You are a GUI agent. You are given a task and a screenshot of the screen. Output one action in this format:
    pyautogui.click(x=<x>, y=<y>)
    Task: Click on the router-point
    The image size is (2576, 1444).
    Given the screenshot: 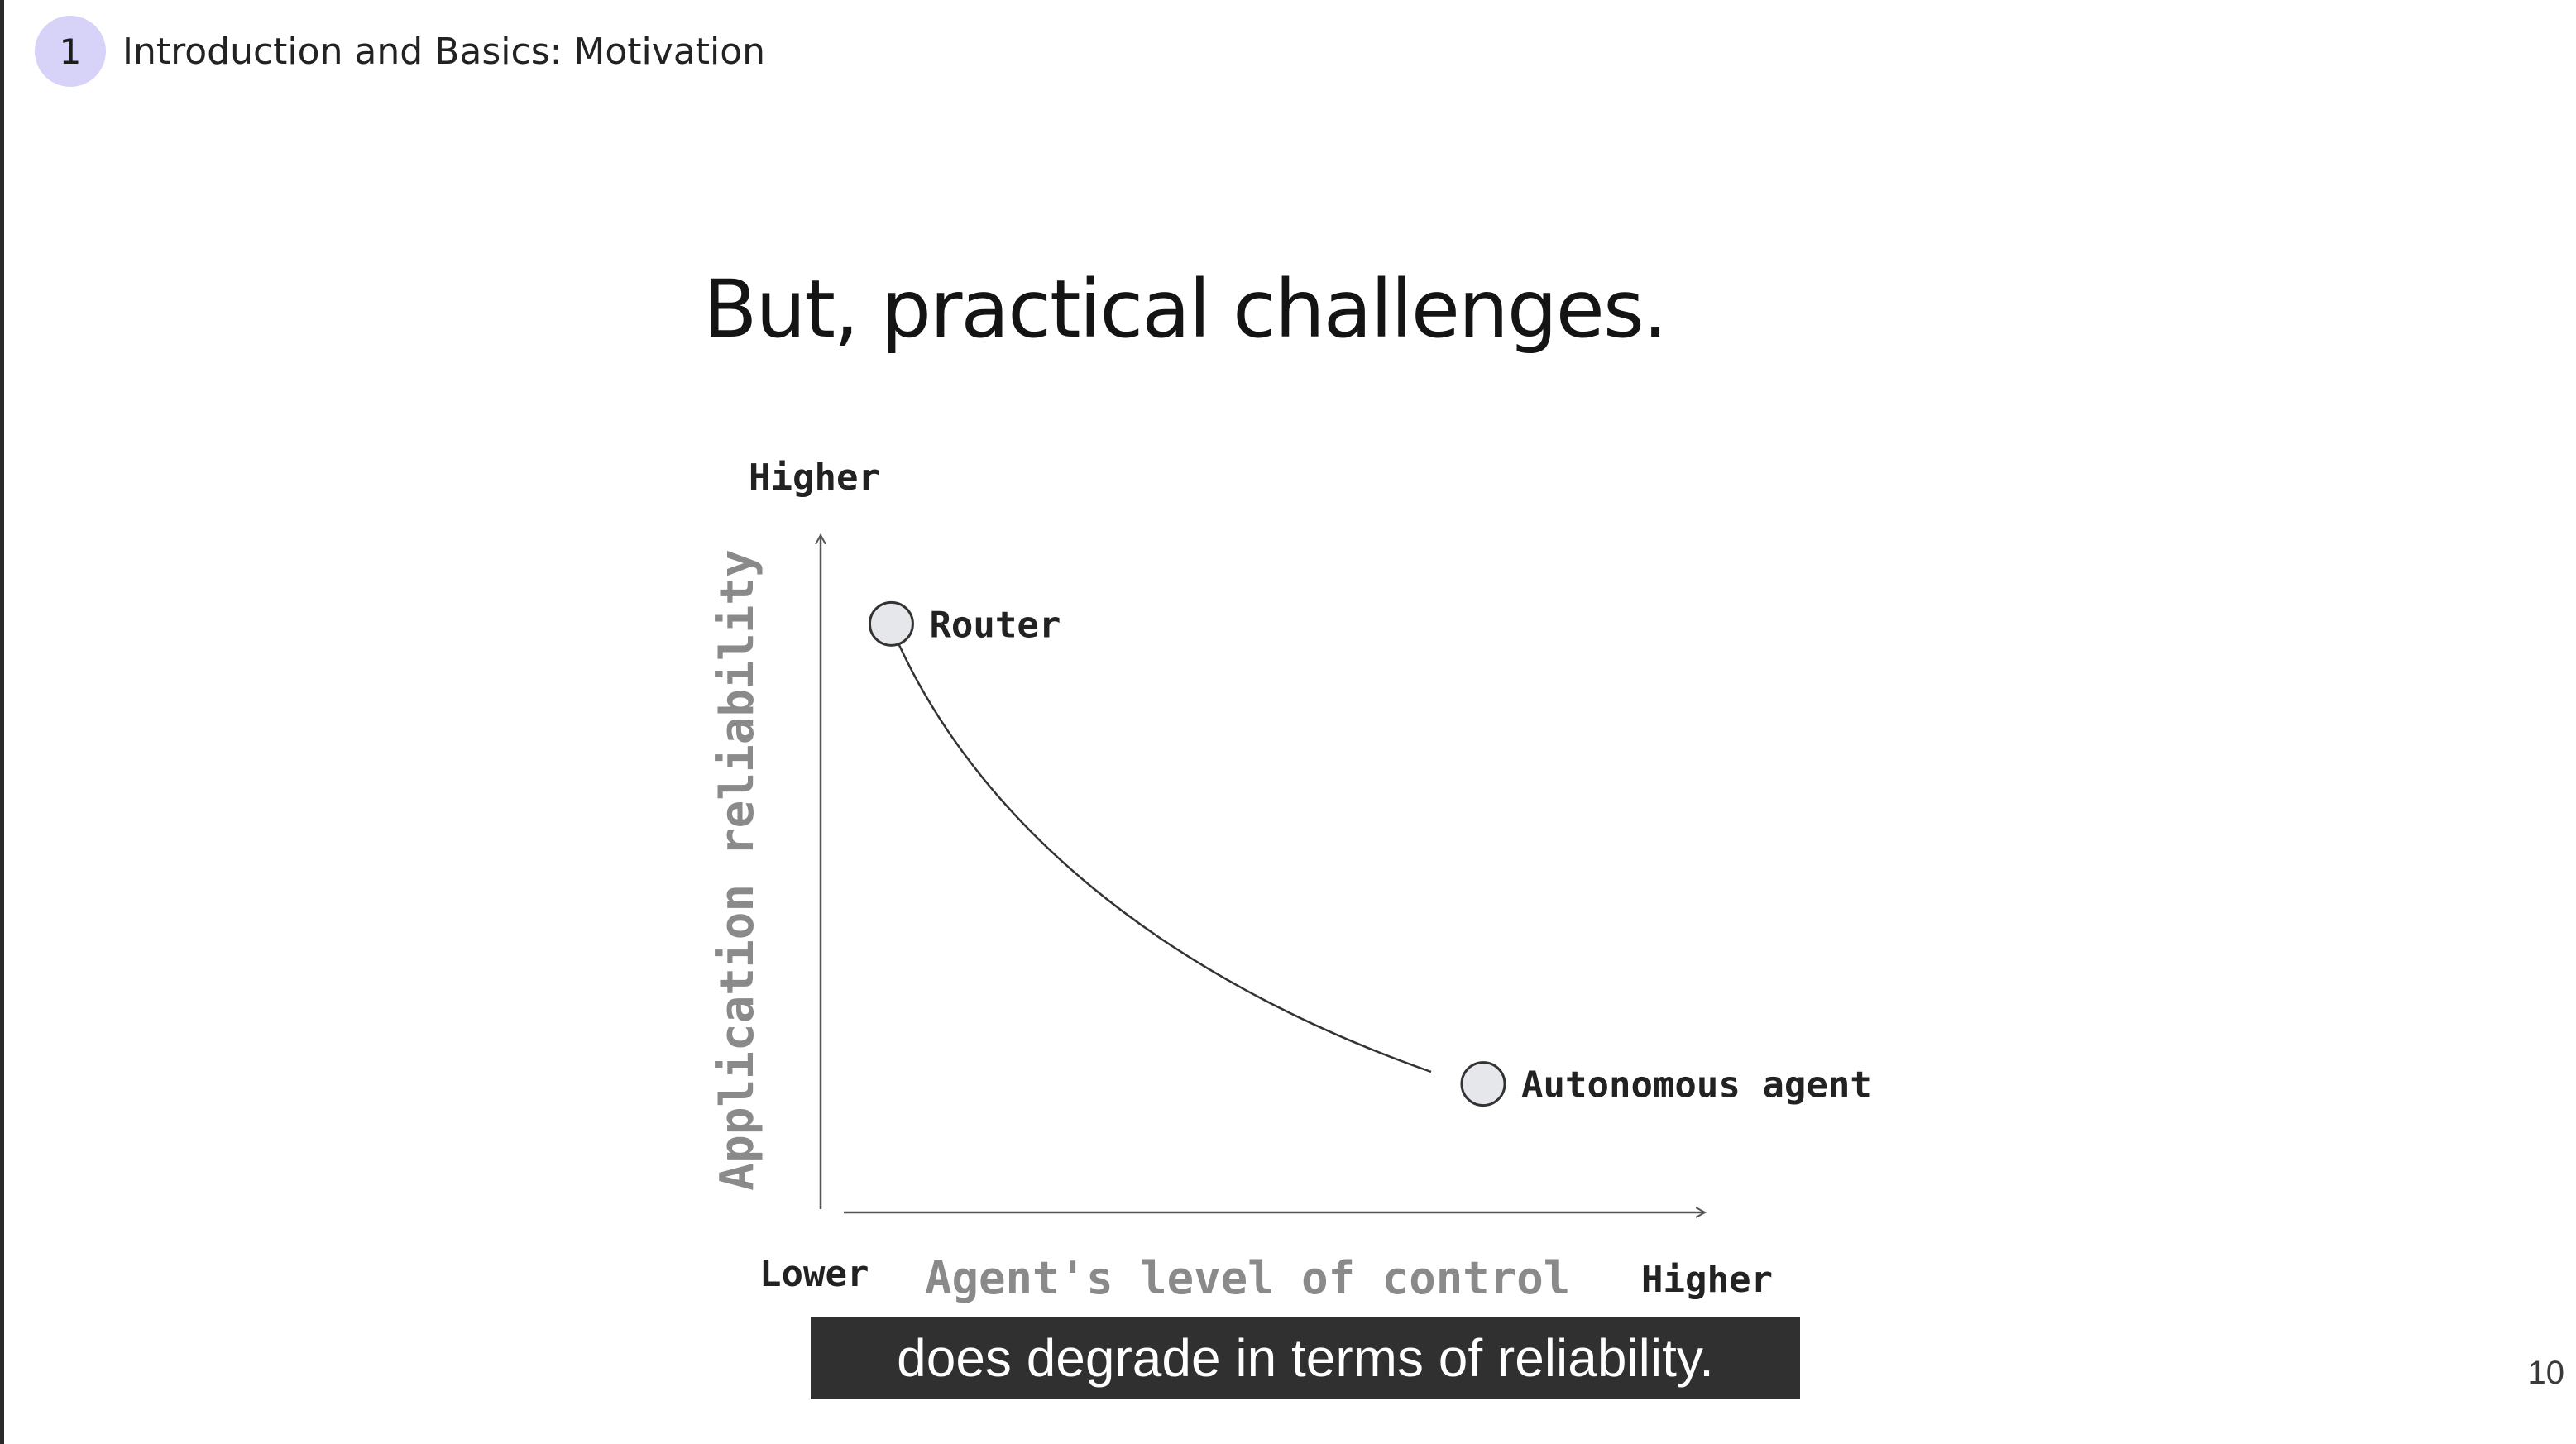 What is the action you would take?
    pyautogui.click(x=891, y=623)
    